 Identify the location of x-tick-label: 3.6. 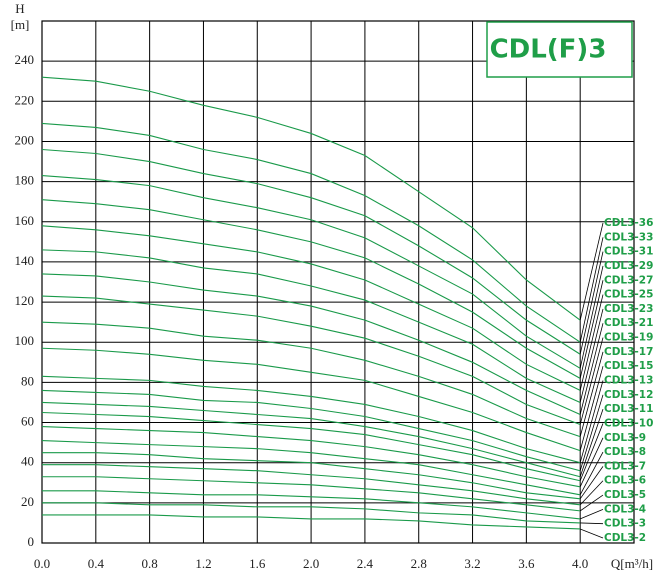
(526, 563).